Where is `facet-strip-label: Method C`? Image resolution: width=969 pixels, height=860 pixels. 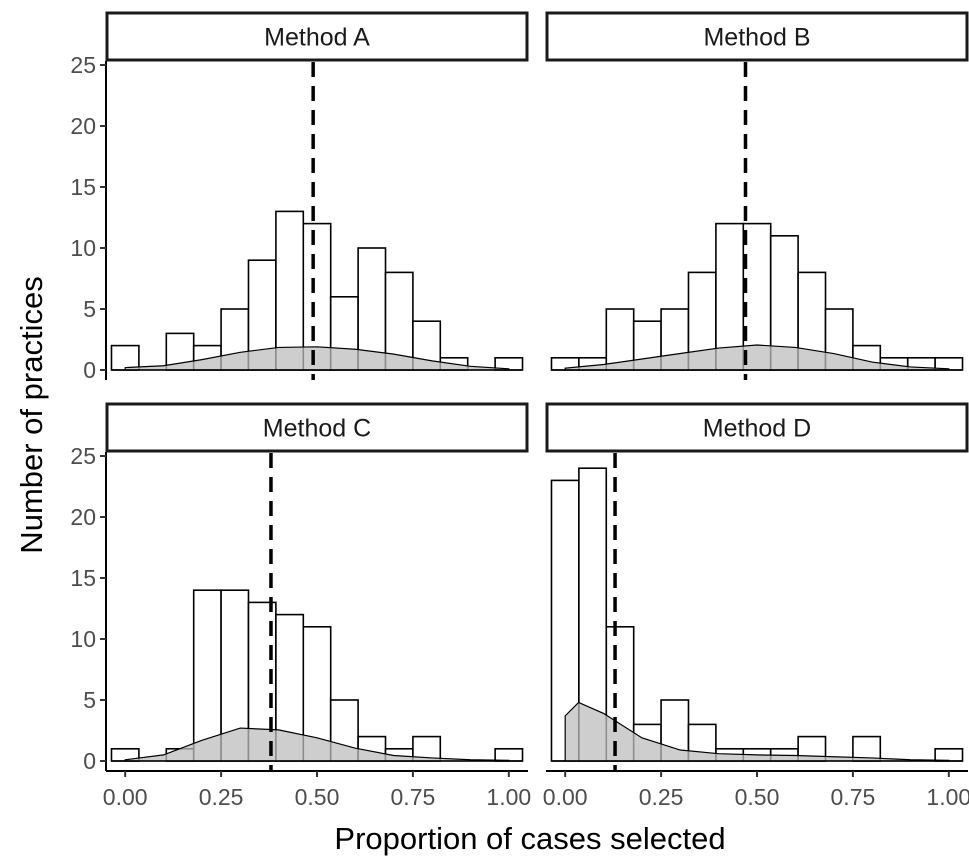 facet-strip-label: Method C is located at coordinates (317, 429).